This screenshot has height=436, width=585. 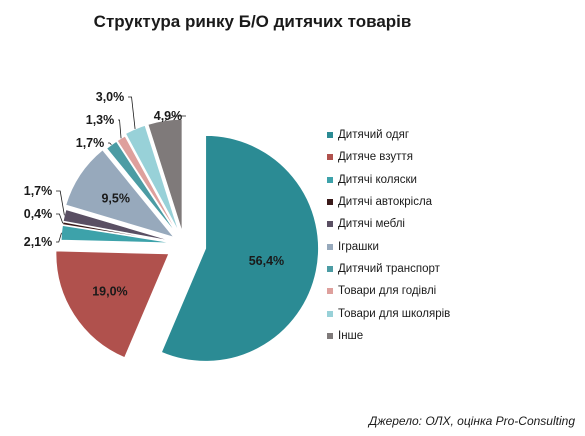 I want to click on legend-item-2: Дитяче взуття, so click(x=388, y=157).